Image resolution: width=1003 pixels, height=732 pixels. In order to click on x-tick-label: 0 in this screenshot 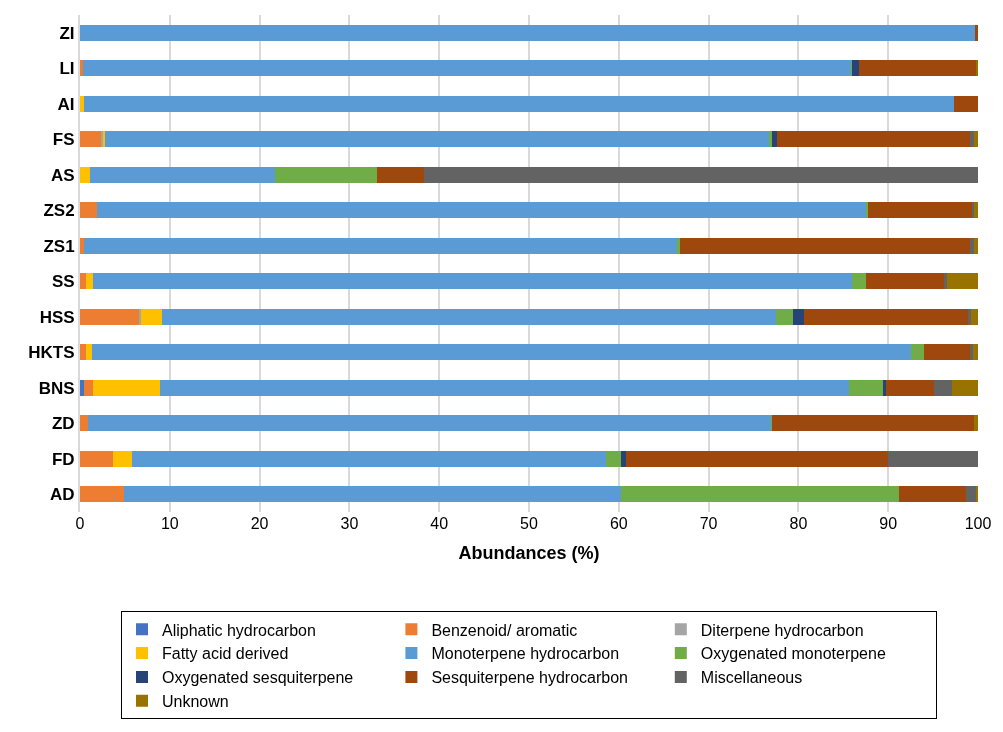, I will do `click(80, 523)`.